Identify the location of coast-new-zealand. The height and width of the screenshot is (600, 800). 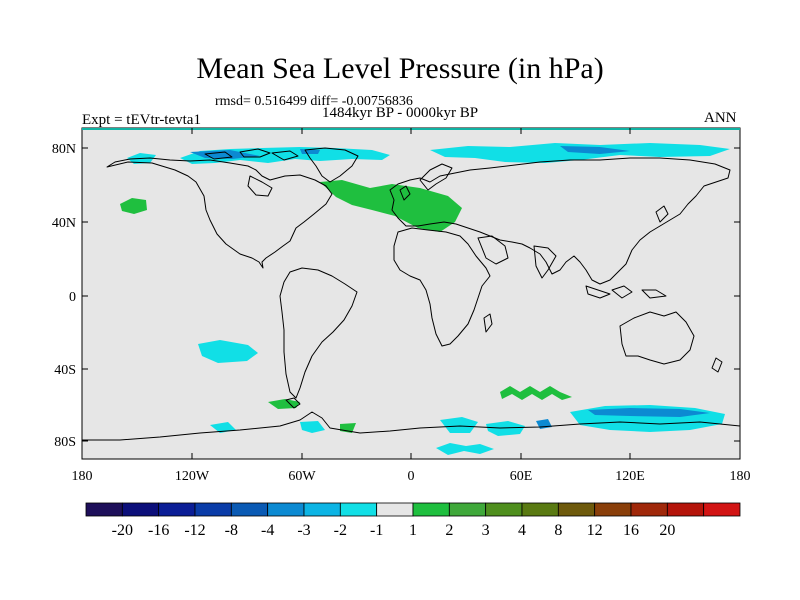
(717, 365).